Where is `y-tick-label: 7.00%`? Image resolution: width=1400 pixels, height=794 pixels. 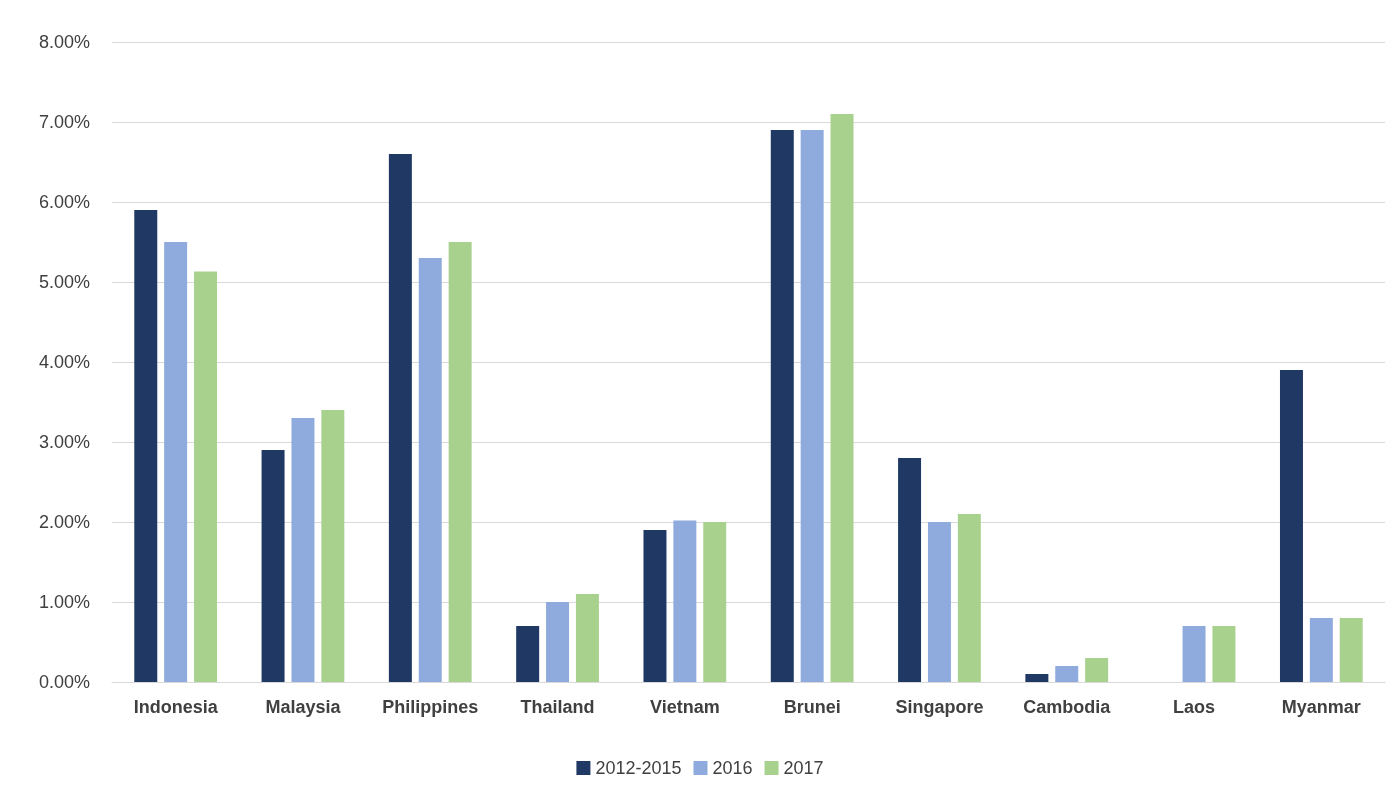 y-tick-label: 7.00% is located at coordinates (64, 122).